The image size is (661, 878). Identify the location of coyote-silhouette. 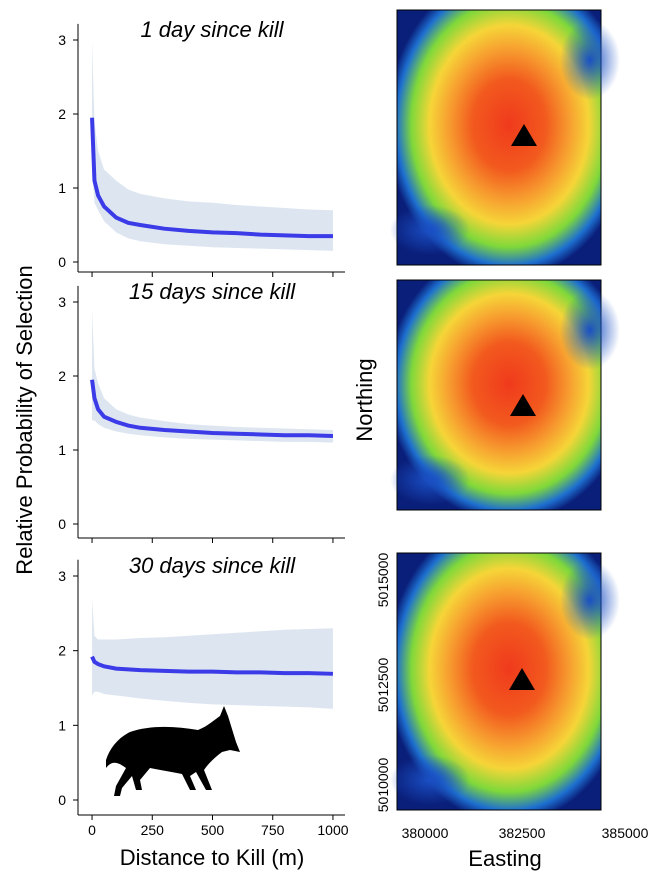
(173, 751).